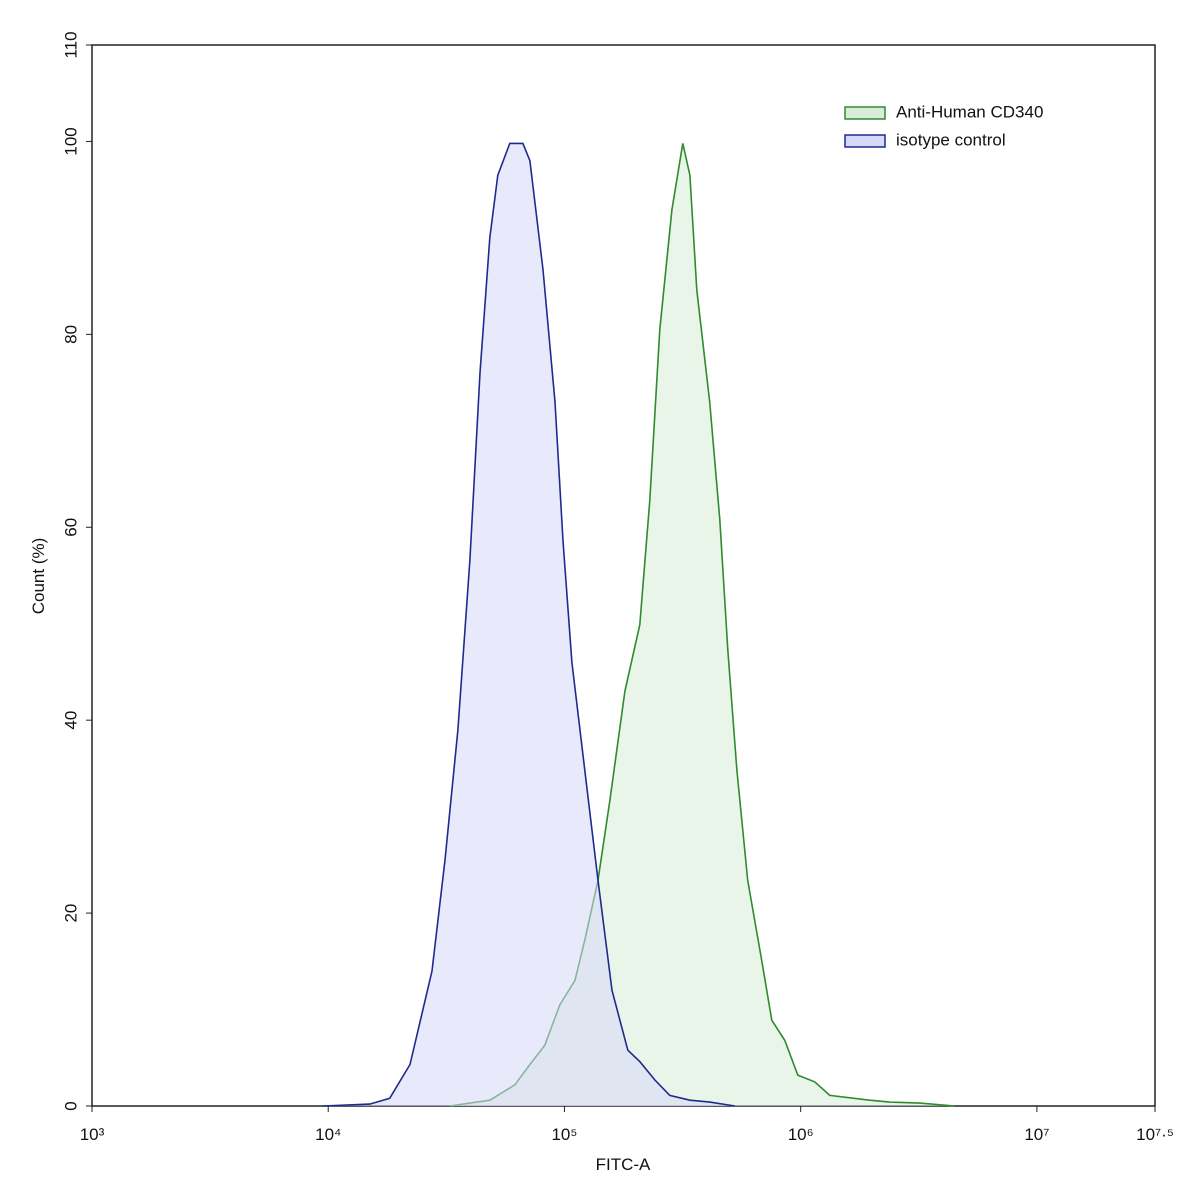 This screenshot has width=1197, height=1198. What do you see at coordinates (328, 1134) in the screenshot?
I see `x-tick-label: 10⁴` at bounding box center [328, 1134].